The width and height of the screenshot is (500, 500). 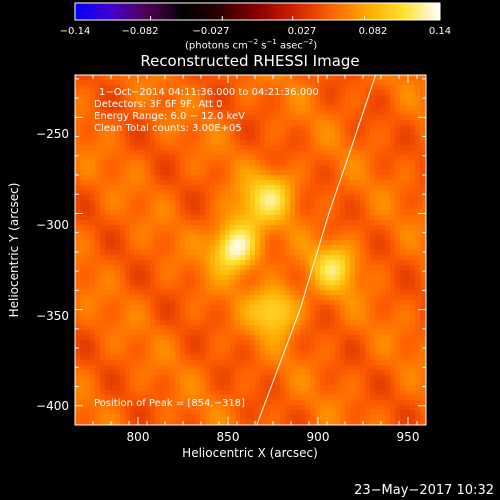 I want to click on units-text: ), so click(x=315, y=46).